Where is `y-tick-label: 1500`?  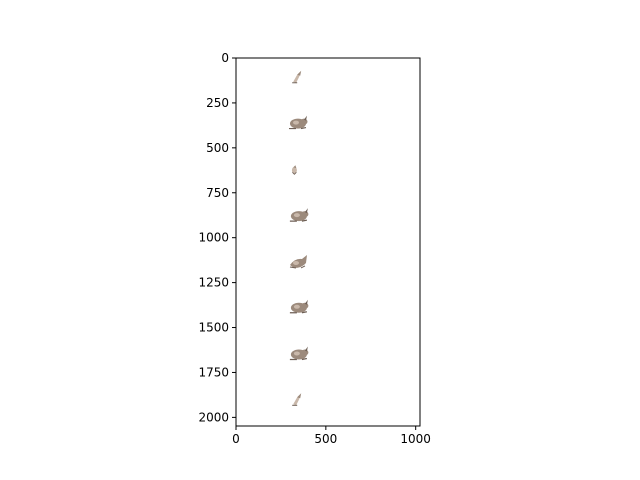
y-tick-label: 1500 is located at coordinates (213, 328).